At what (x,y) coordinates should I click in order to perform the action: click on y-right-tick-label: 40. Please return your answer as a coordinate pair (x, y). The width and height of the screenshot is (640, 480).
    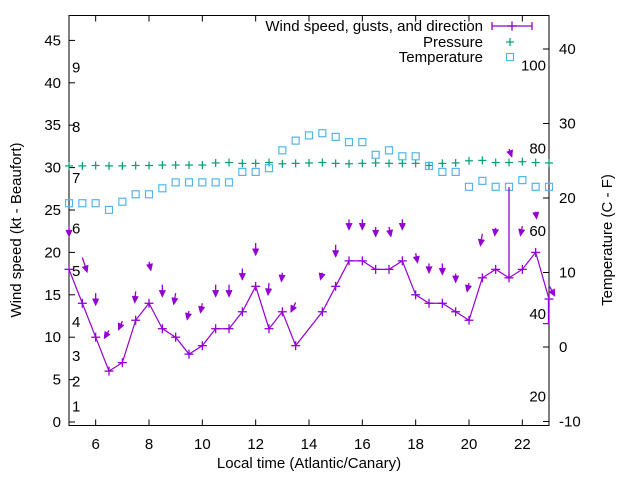
    Looking at the image, I should click on (567, 49).